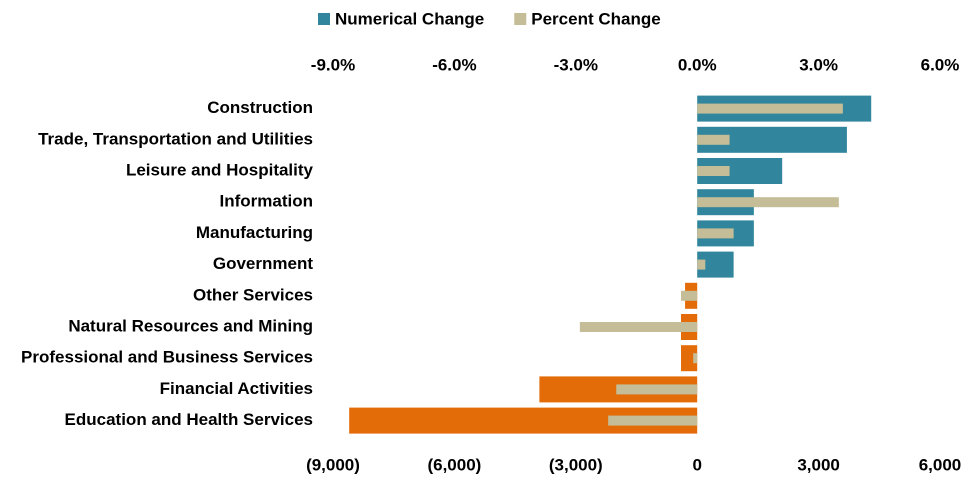 The height and width of the screenshot is (477, 967). Describe the element at coordinates (220, 169) in the screenshot. I see `category-label: Leisure and Hospitality` at that location.